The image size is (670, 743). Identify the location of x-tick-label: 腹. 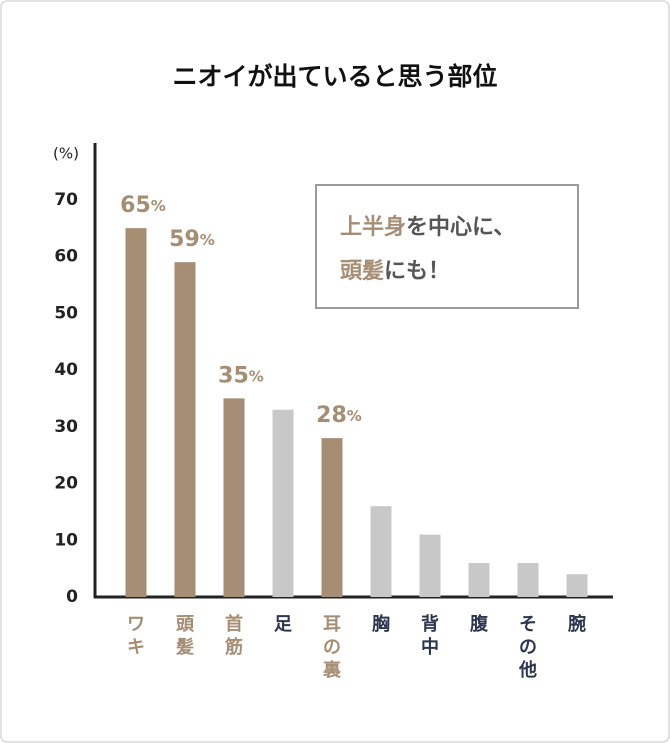
(479, 624).